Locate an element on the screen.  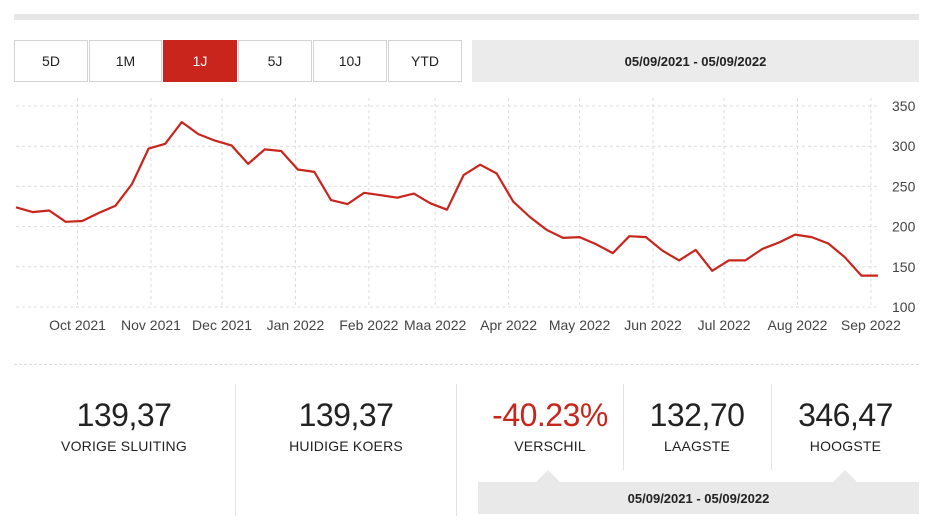
x-tick-label: Maa 2022 is located at coordinates (435, 325).